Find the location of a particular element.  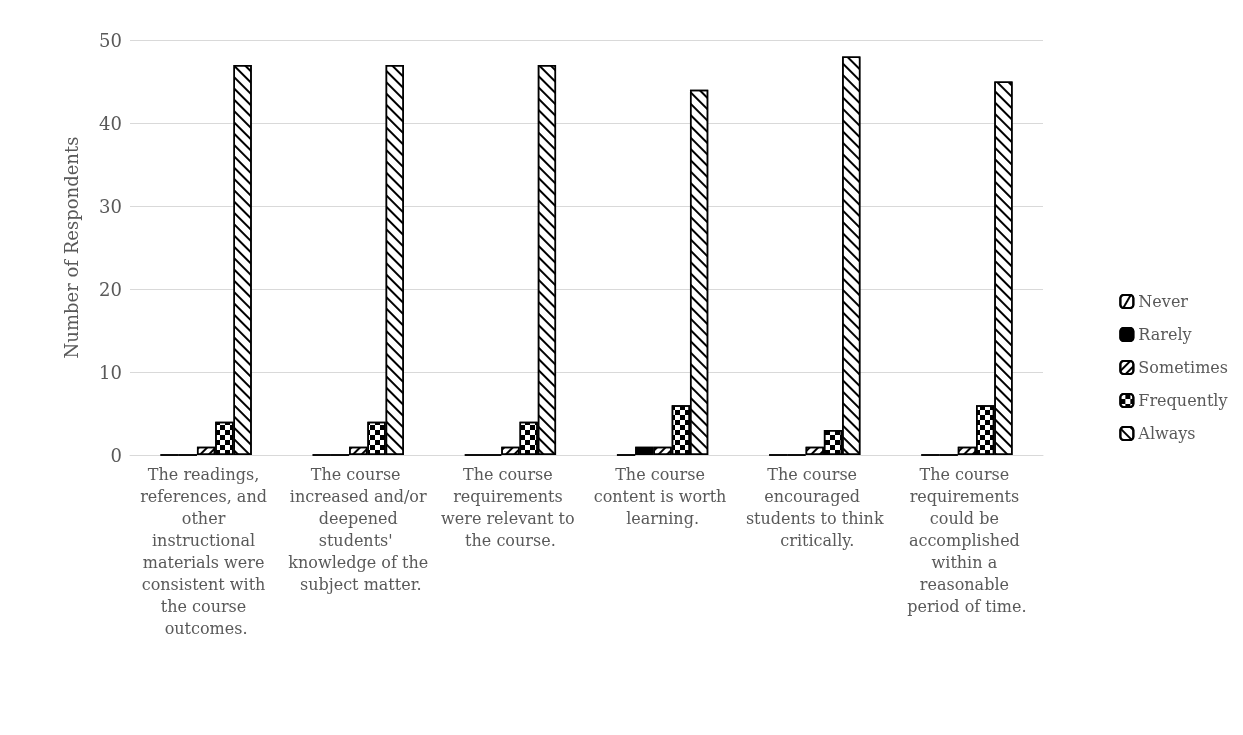

legend-label: Sometimes is located at coordinates (1183, 367).